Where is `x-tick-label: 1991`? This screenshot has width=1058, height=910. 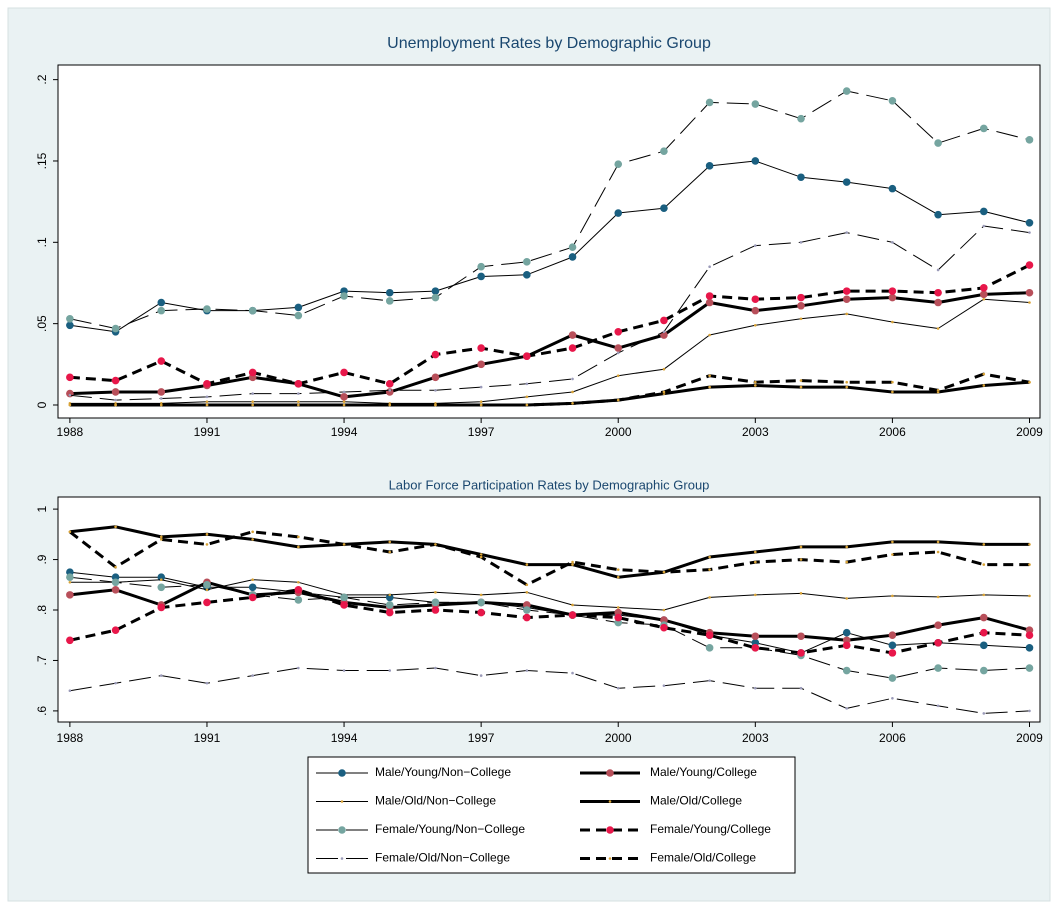
x-tick-label: 1991 is located at coordinates (207, 738).